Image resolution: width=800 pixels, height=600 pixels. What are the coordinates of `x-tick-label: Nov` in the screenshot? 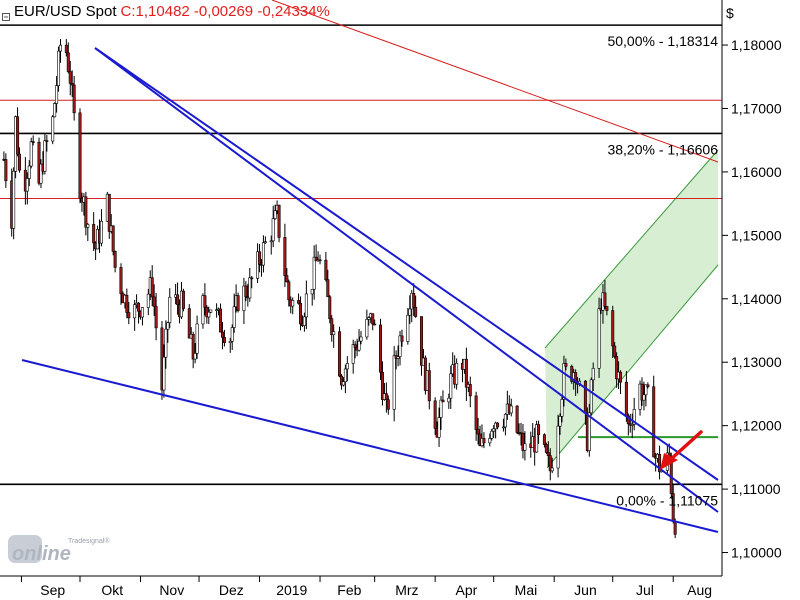 It's located at (171, 590).